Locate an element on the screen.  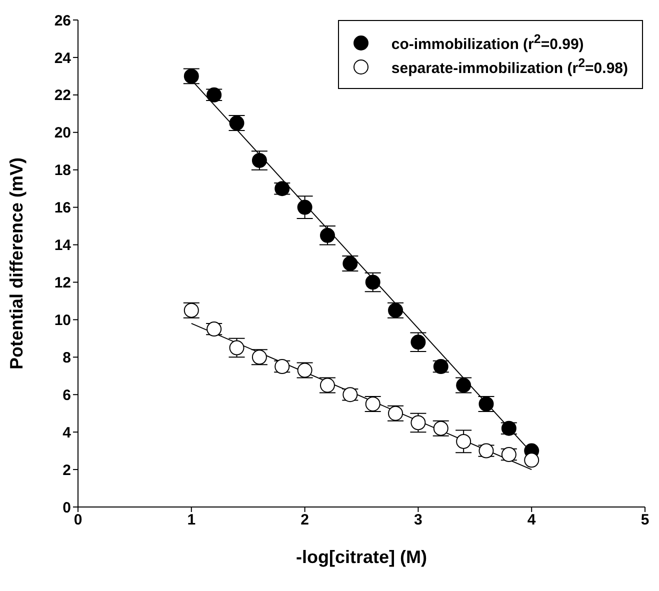
x-tick-label: 4 is located at coordinates (531, 520).